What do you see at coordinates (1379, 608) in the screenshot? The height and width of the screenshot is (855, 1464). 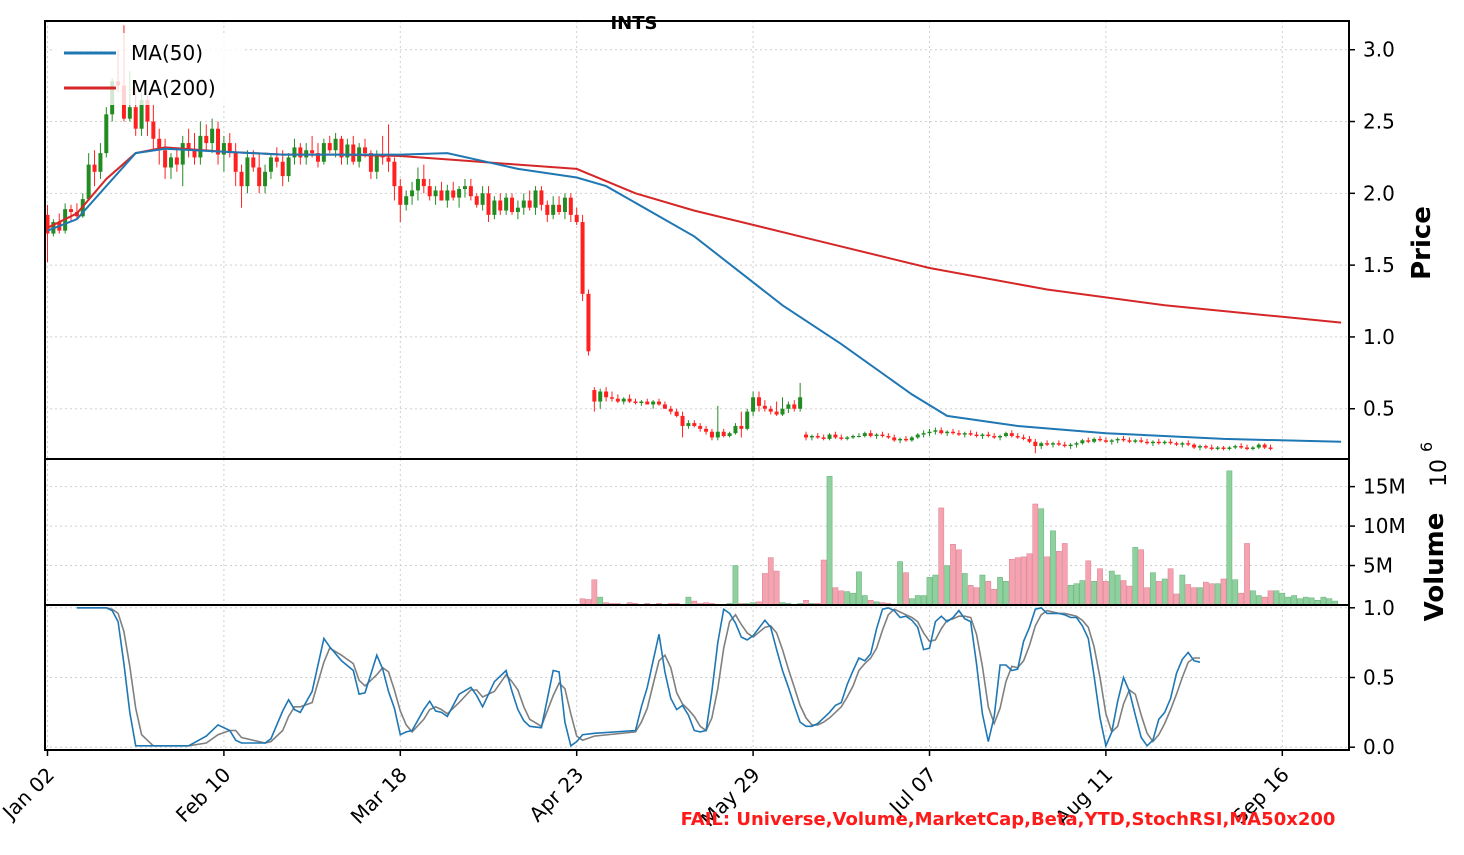 I see `stoch-ytick-label: 1.0` at bounding box center [1379, 608].